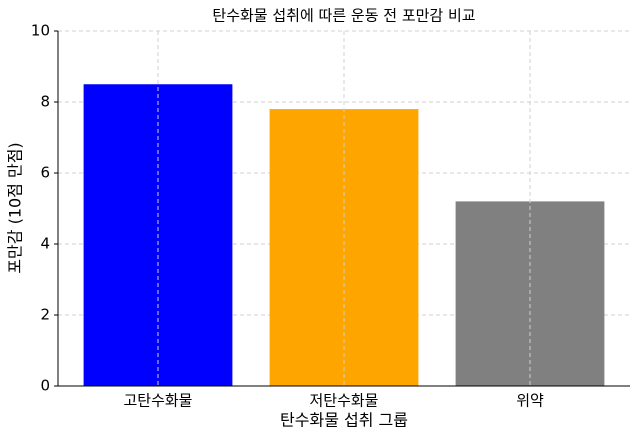 Image resolution: width=639 pixels, height=442 pixels. What do you see at coordinates (40, 31) in the screenshot?
I see `y-tick-label: 10` at bounding box center [40, 31].